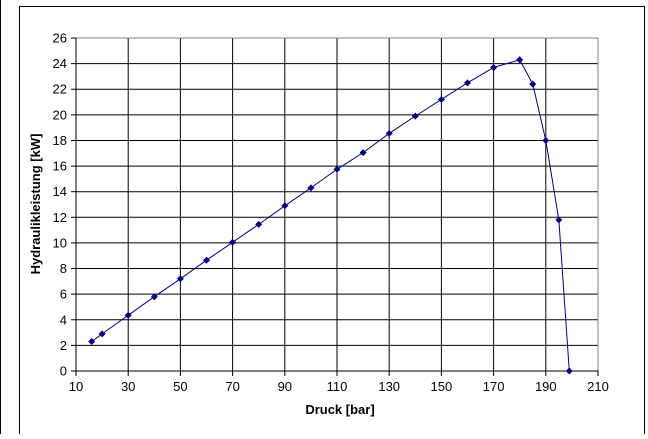 Image resolution: width=648 pixels, height=439 pixels. I want to click on y-tick-label: 8, so click(63, 268).